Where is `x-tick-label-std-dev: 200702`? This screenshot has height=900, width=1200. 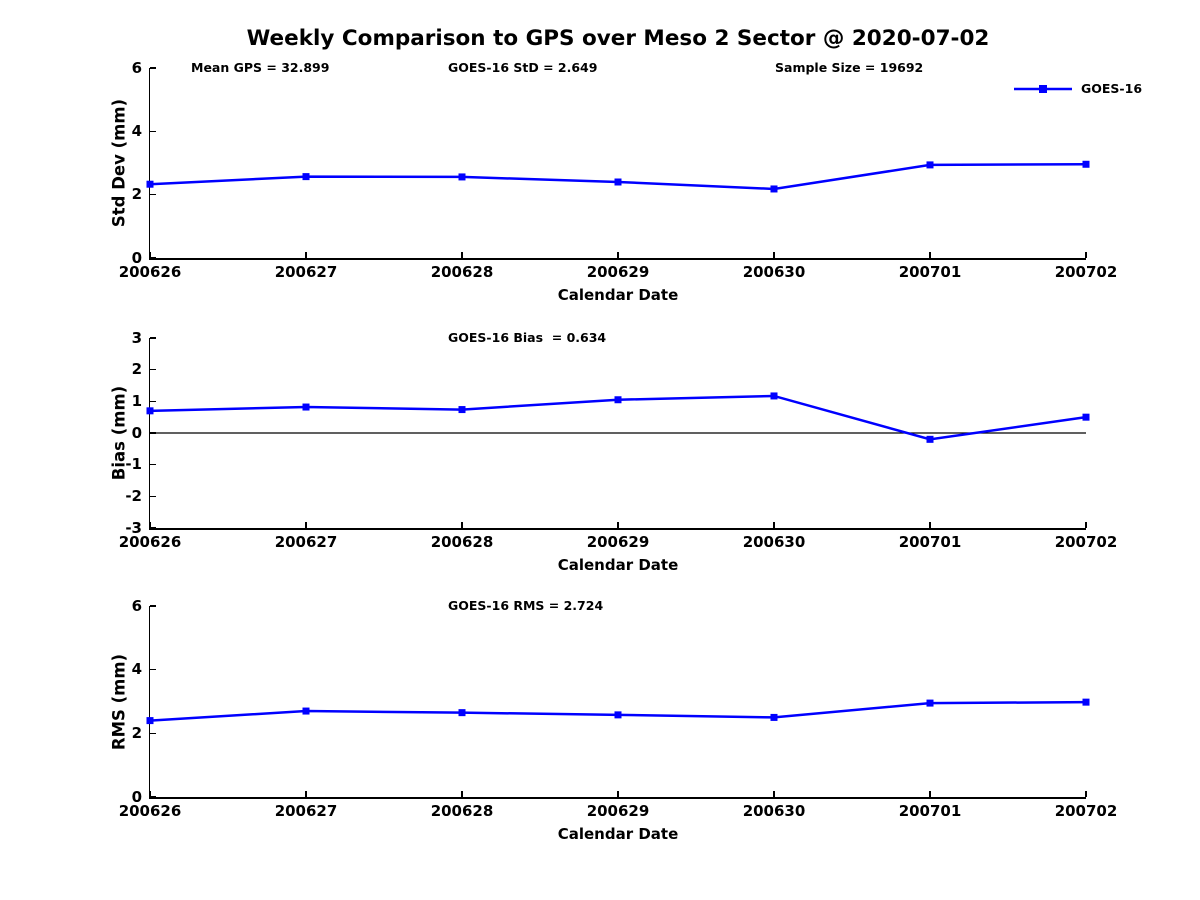 x-tick-label-std-dev: 200702 is located at coordinates (1086, 272).